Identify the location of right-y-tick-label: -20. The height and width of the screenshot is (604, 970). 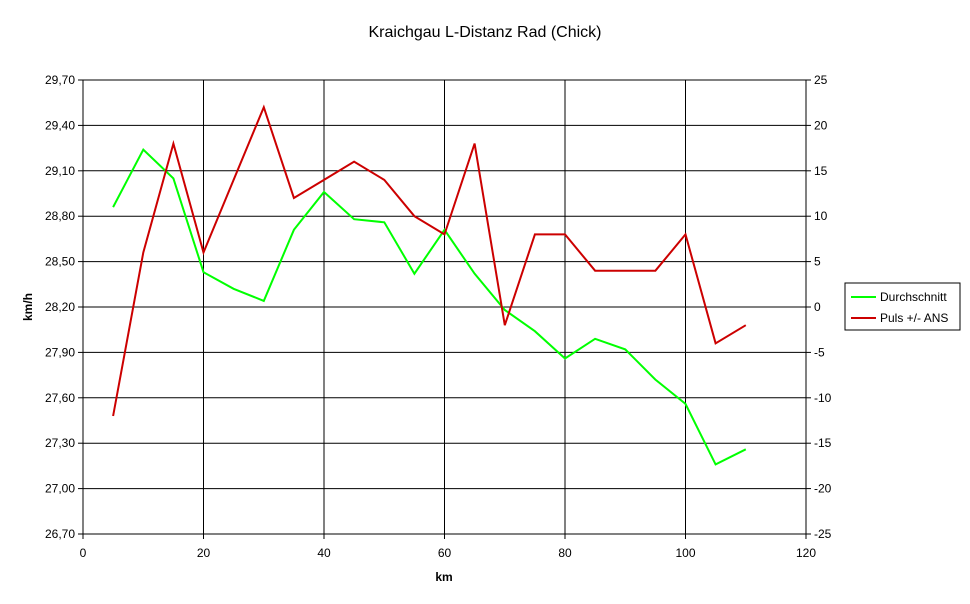
(823, 489).